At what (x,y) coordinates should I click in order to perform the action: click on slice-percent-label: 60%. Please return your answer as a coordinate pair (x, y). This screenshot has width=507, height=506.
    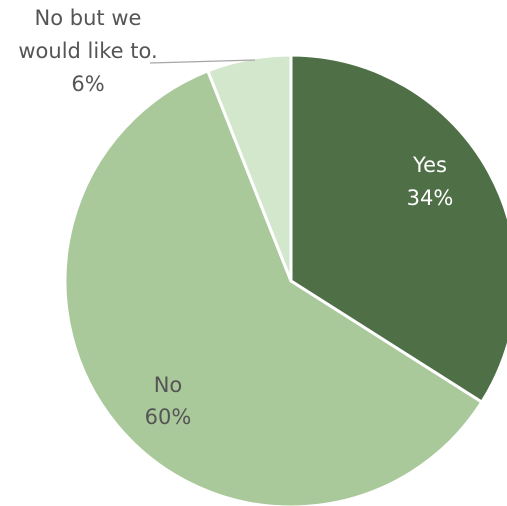
    Looking at the image, I should click on (168, 417).